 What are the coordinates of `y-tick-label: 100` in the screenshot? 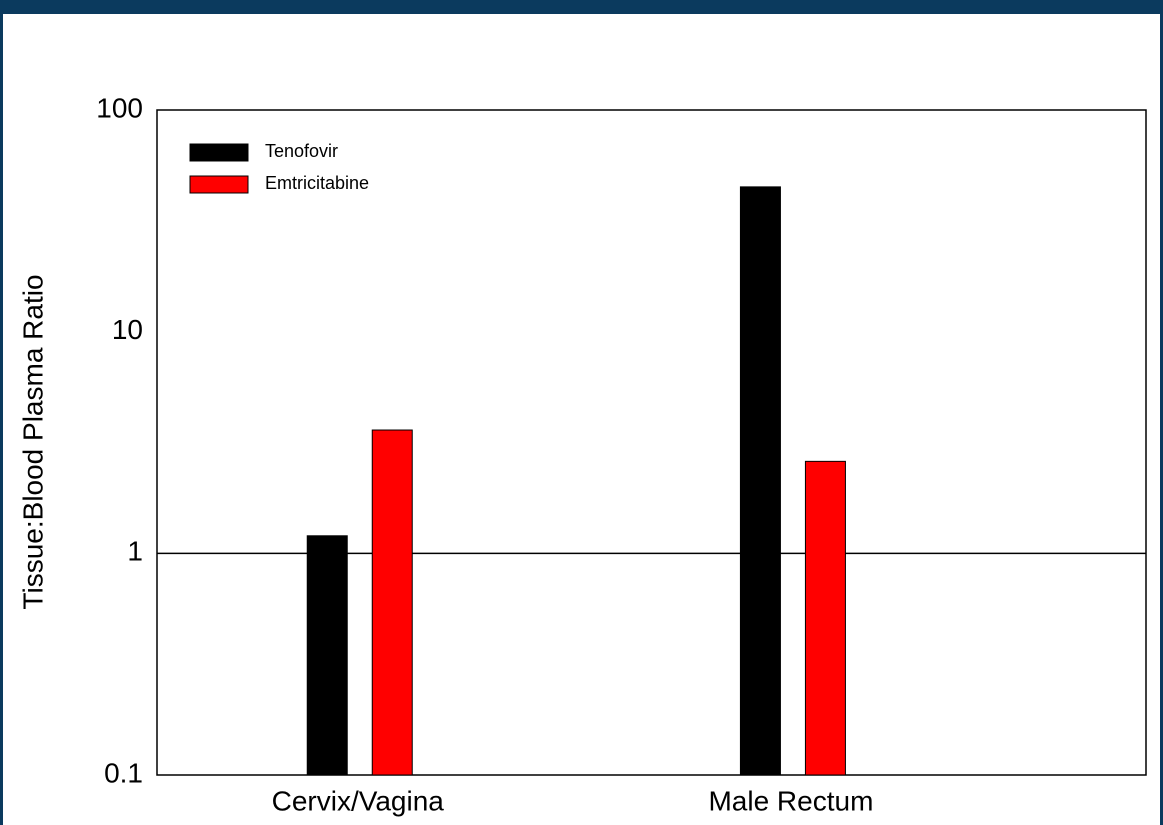 It's located at (119, 107).